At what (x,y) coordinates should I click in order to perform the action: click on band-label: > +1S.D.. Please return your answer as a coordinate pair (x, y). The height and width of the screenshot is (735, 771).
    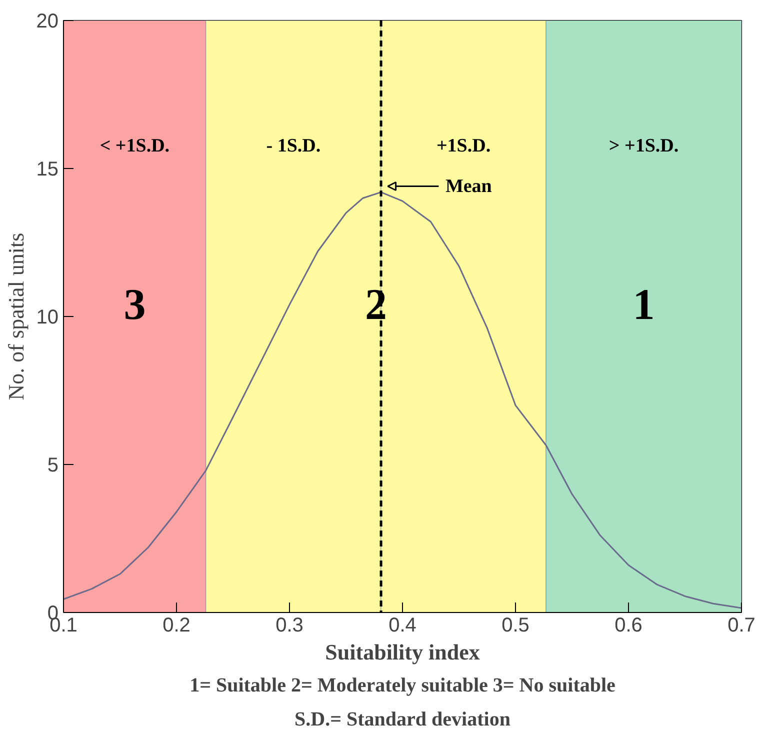
    Looking at the image, I should click on (643, 146).